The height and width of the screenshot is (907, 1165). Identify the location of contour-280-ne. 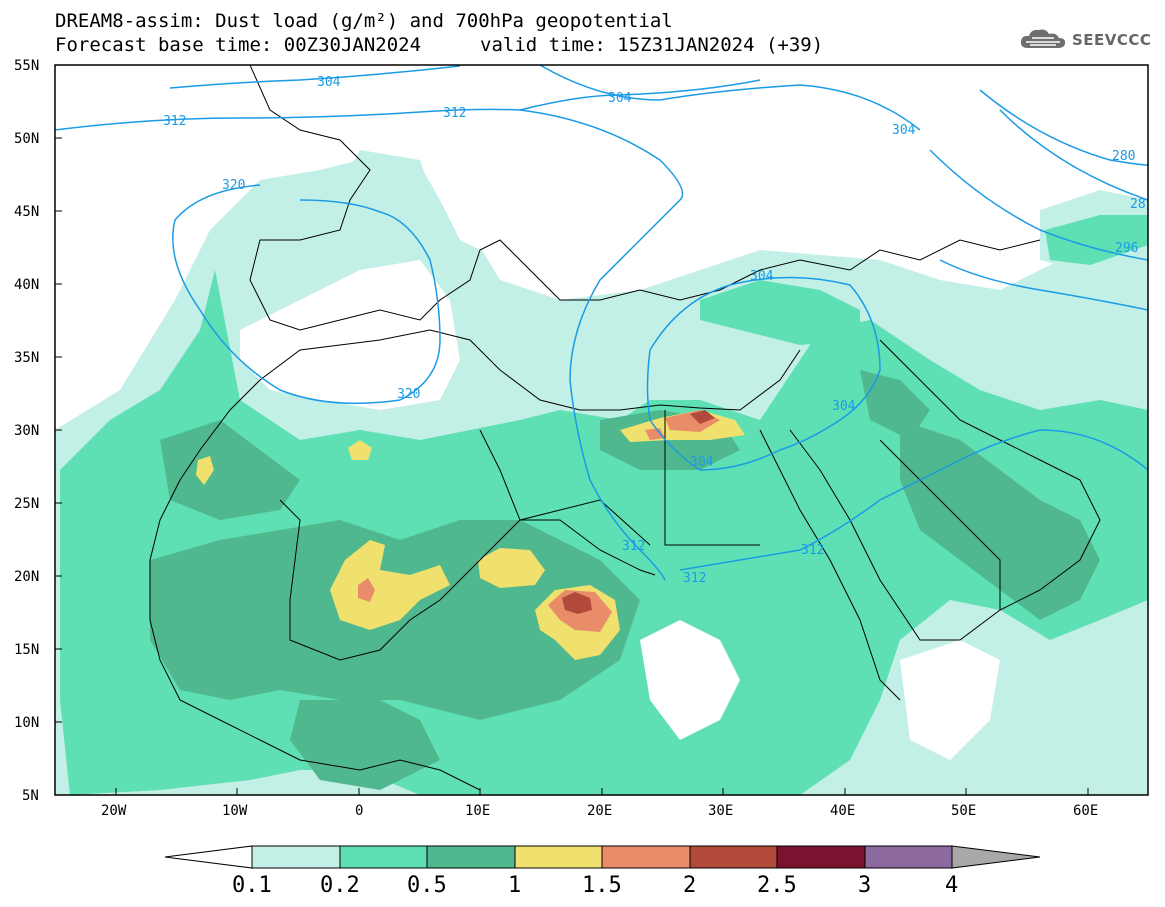
(1063, 127).